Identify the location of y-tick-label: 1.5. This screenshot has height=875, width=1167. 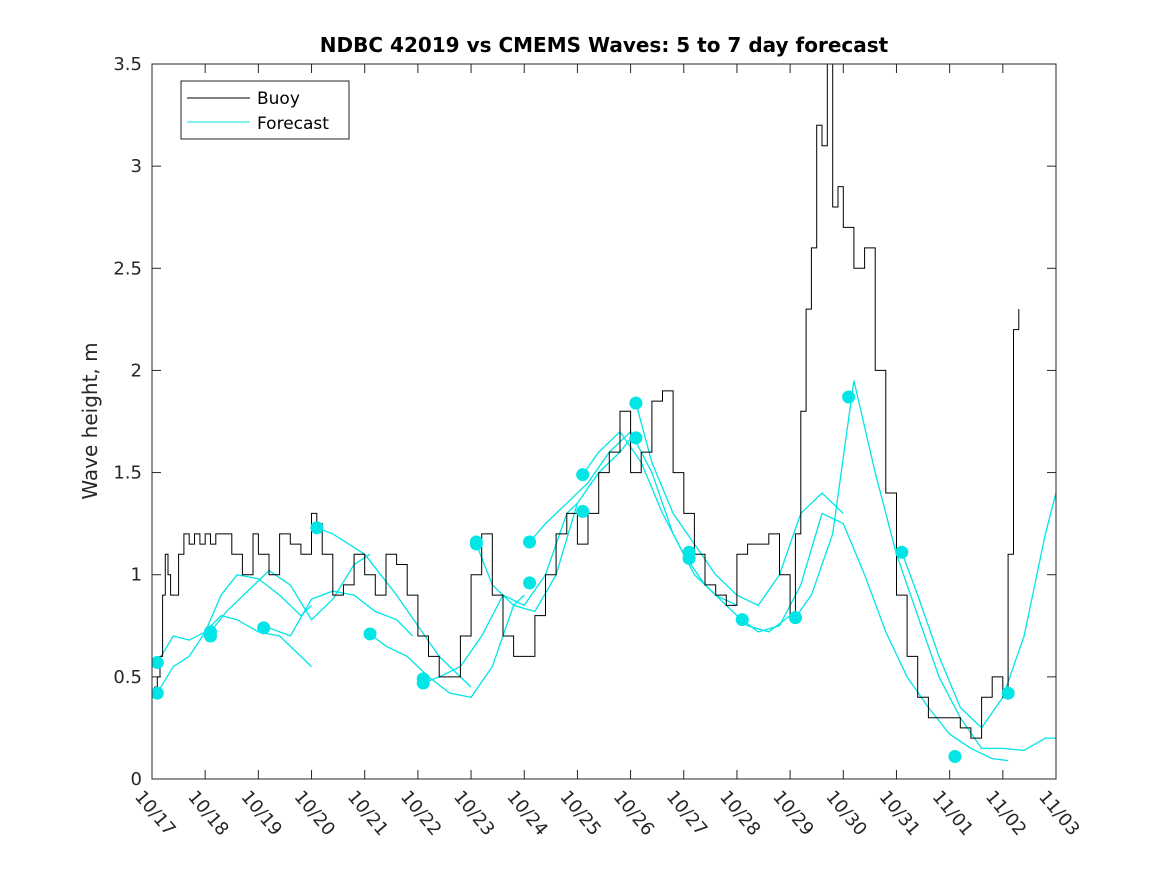
(127, 473).